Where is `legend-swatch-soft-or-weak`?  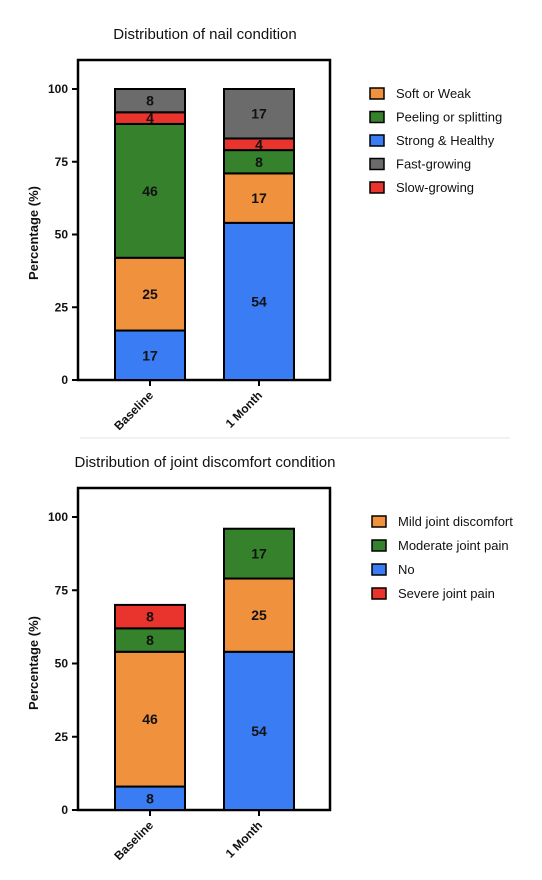 legend-swatch-soft-or-weak is located at coordinates (377, 93).